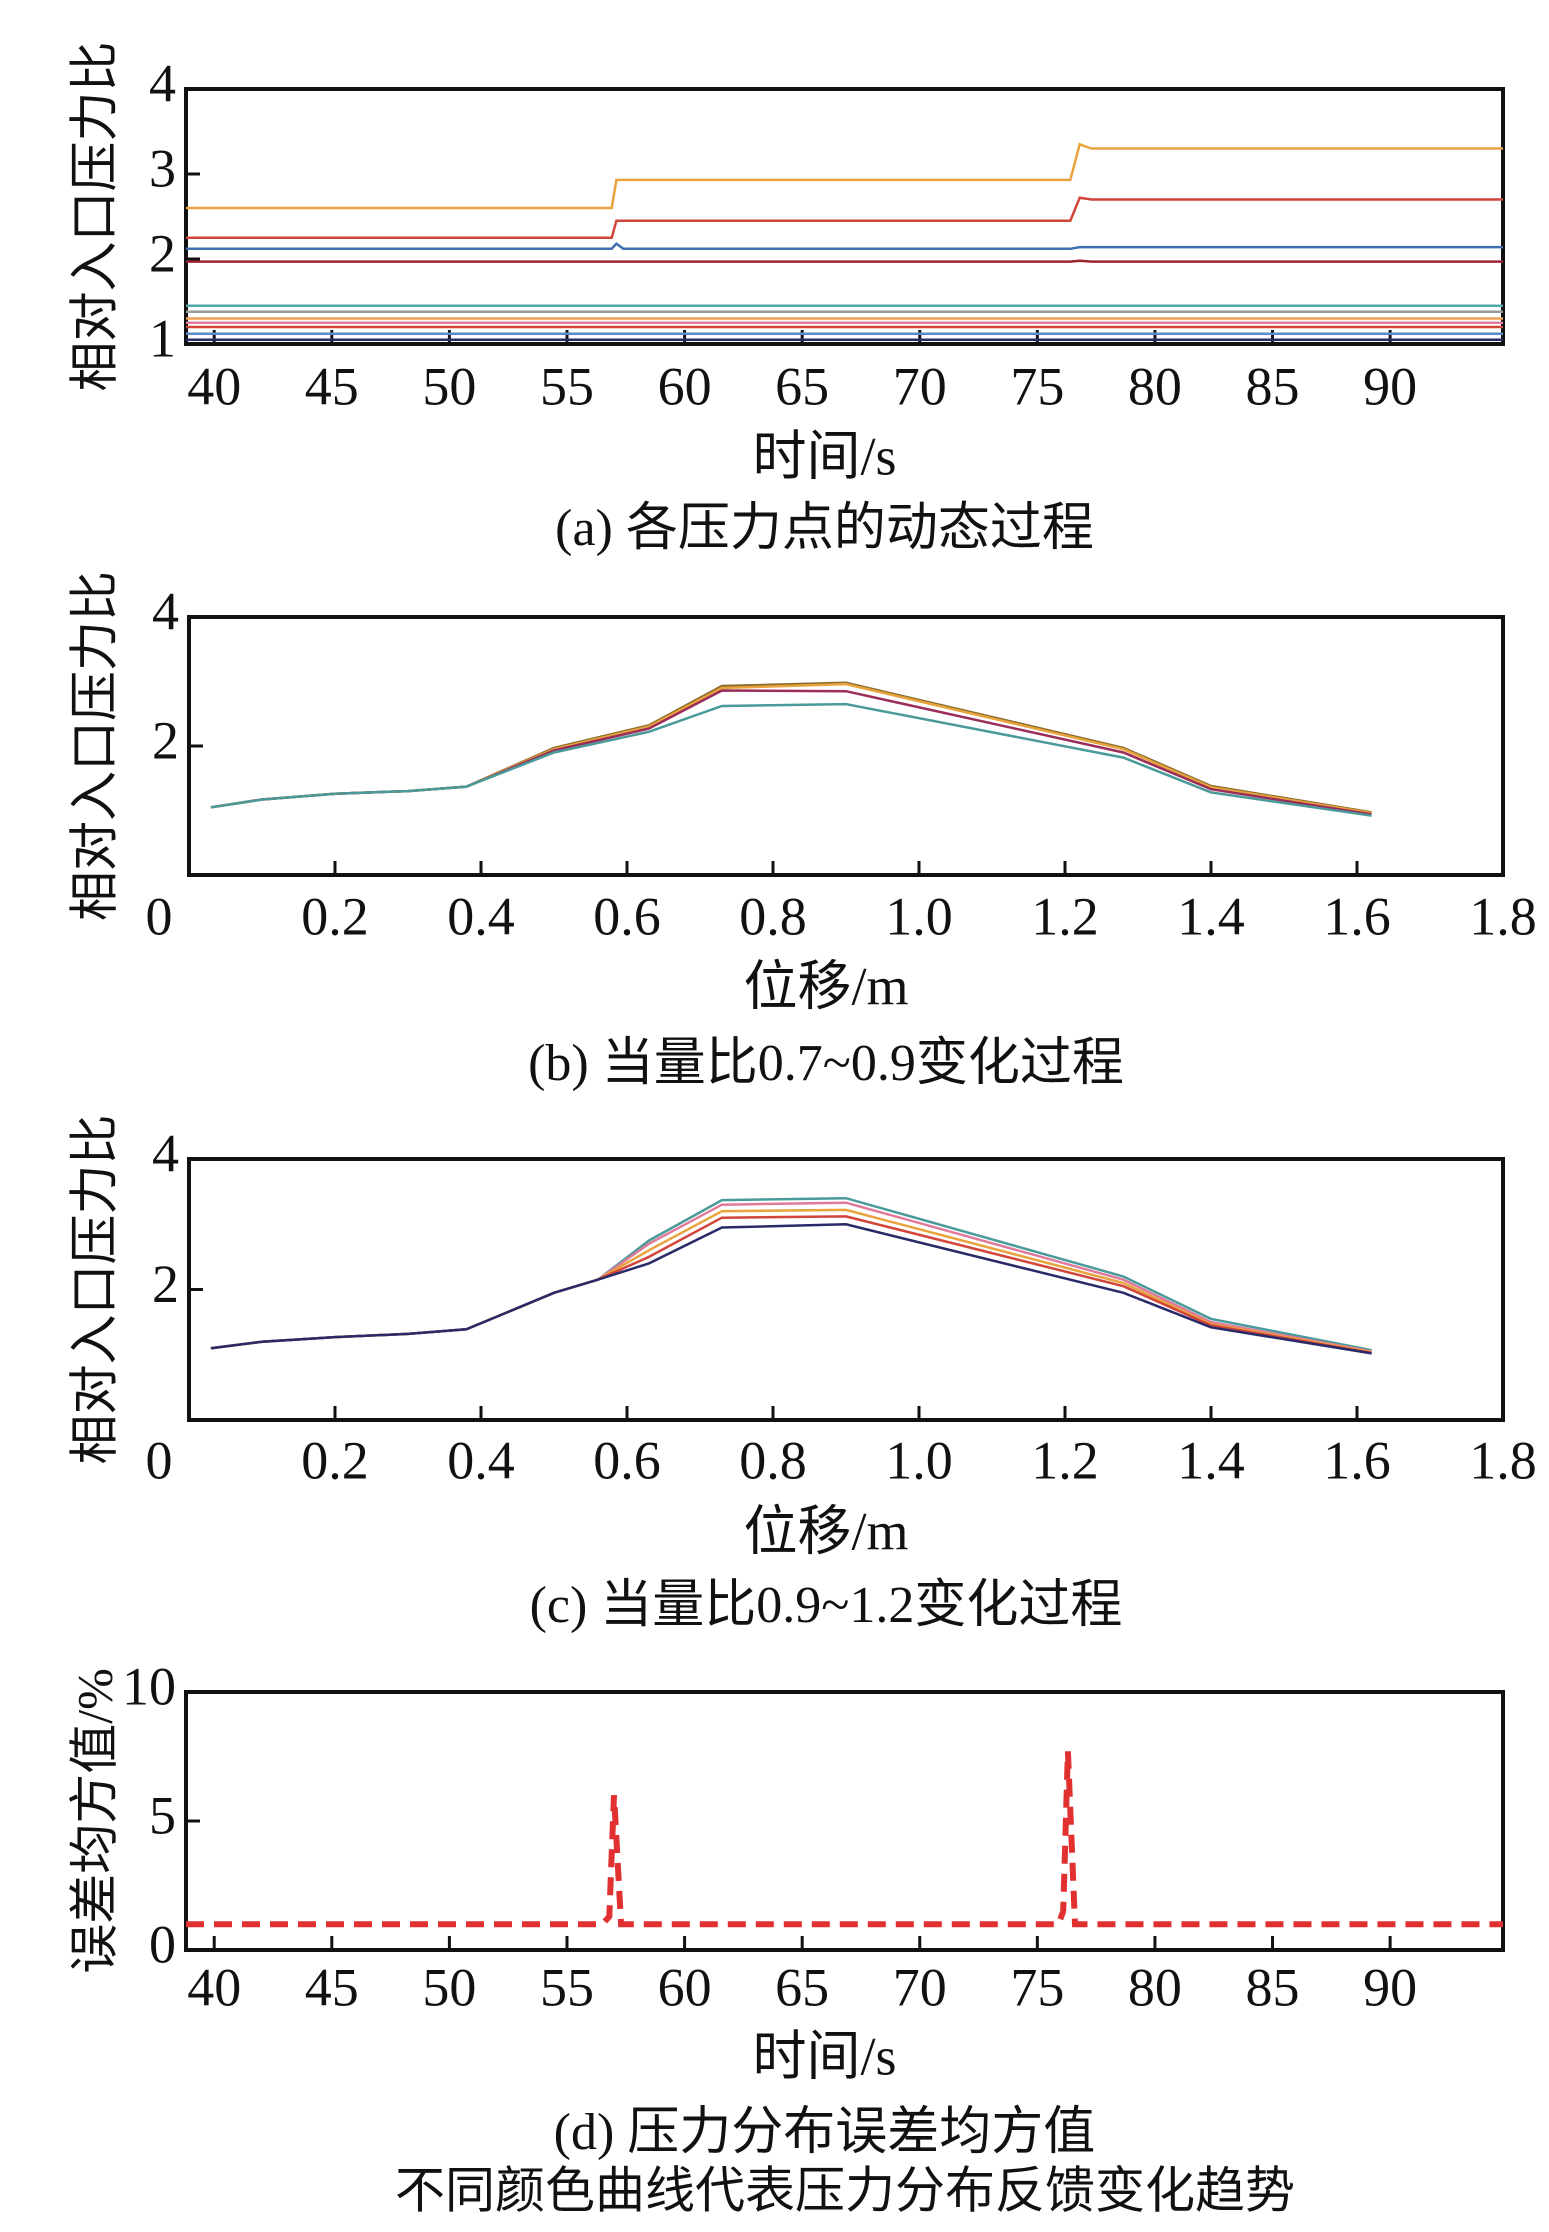  What do you see at coordinates (824, 528) in the screenshot?
I see `caption: (a) 各压力点的动态过程` at bounding box center [824, 528].